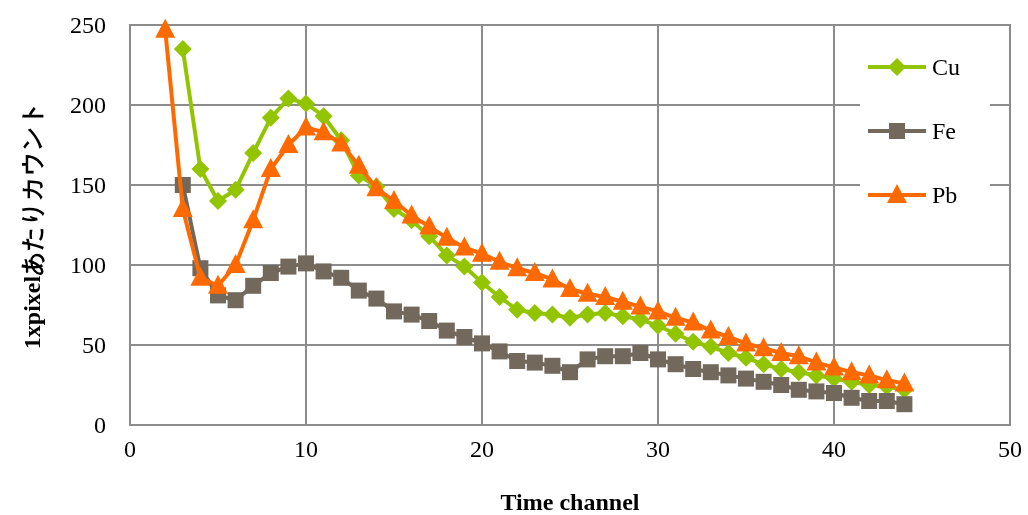 The width and height of the screenshot is (1028, 515). I want to click on x-axis-title: Time channel, so click(570, 502).